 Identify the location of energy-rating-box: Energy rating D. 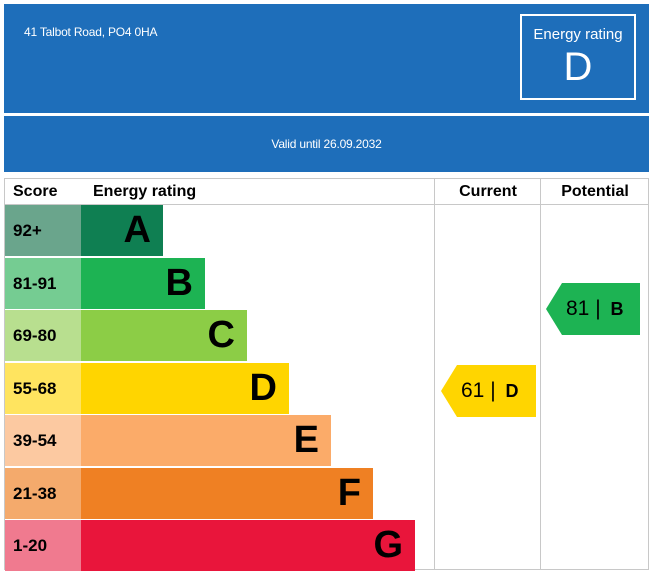
(578, 57).